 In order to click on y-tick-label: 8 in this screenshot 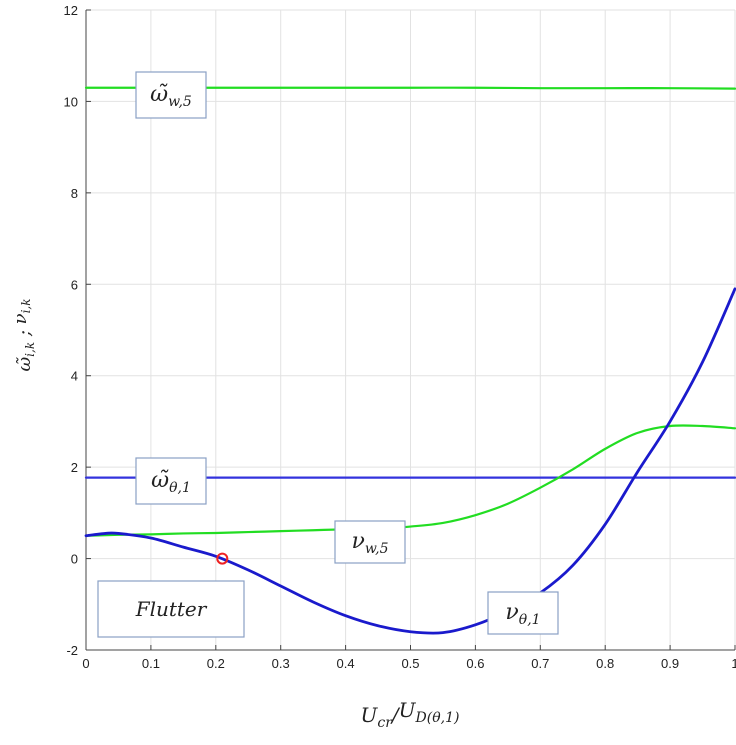, I will do `click(74, 193)`.